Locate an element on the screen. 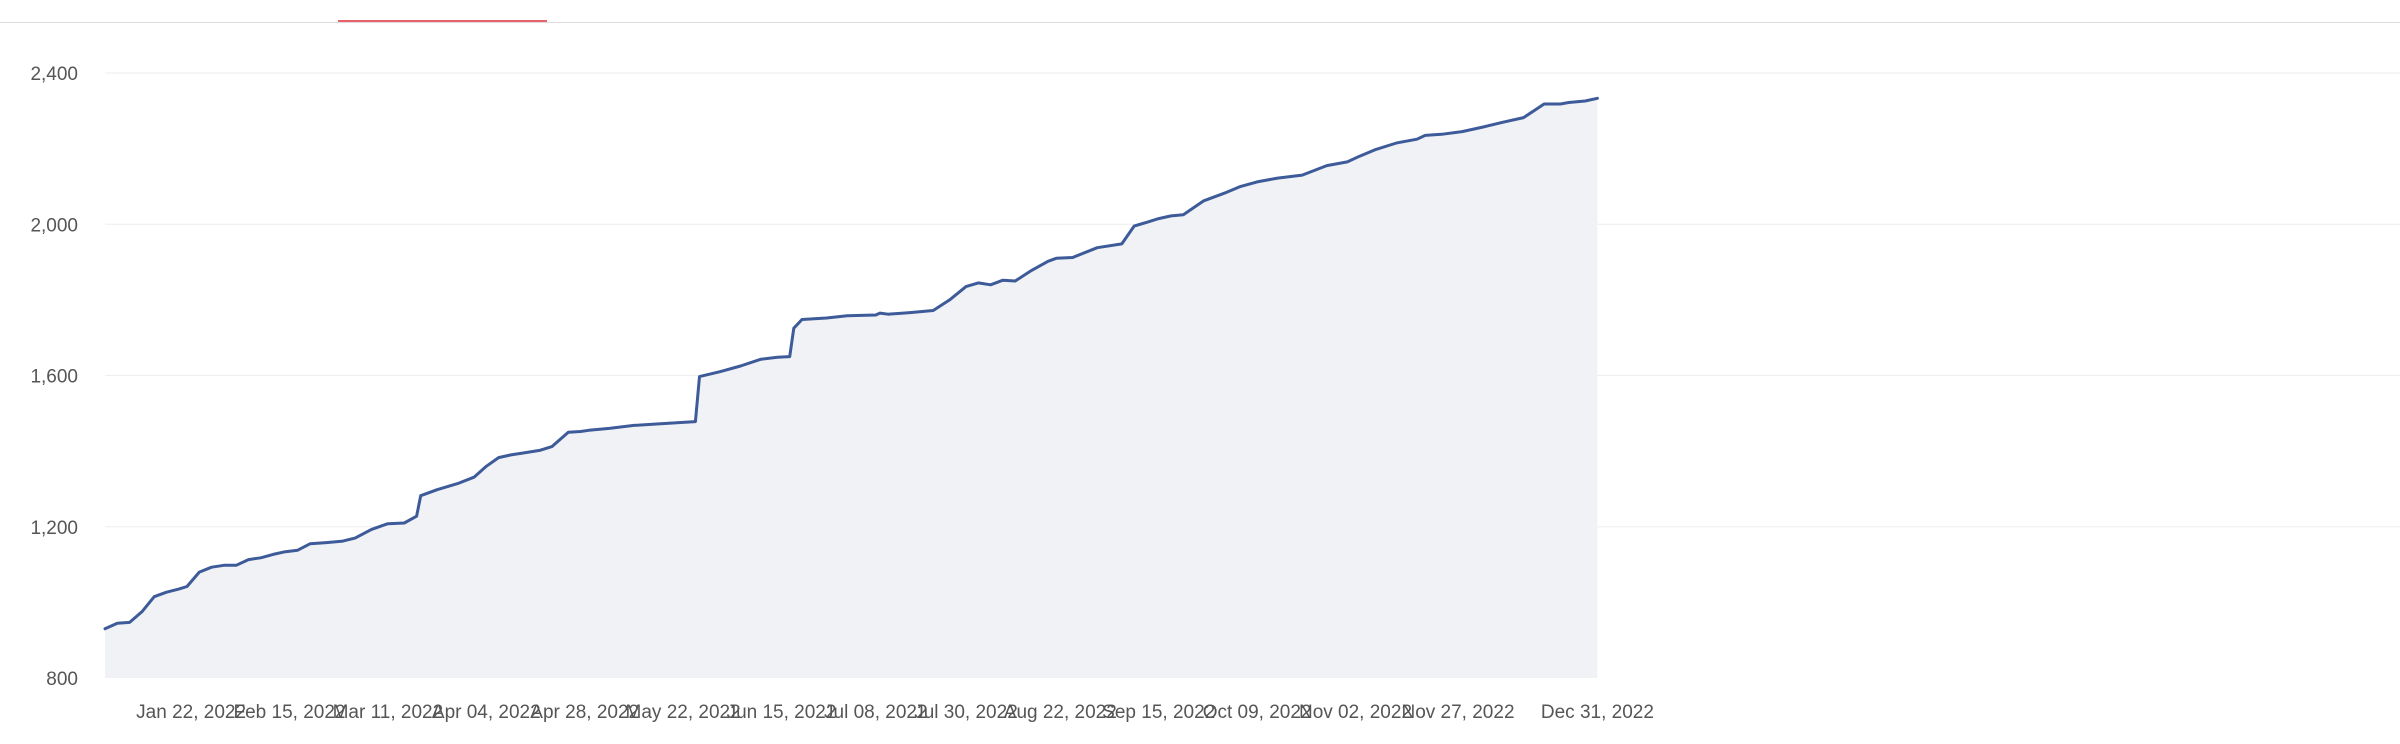 This screenshot has width=2400, height=744. x-tick-label: May 22, 2022 is located at coordinates (683, 712).